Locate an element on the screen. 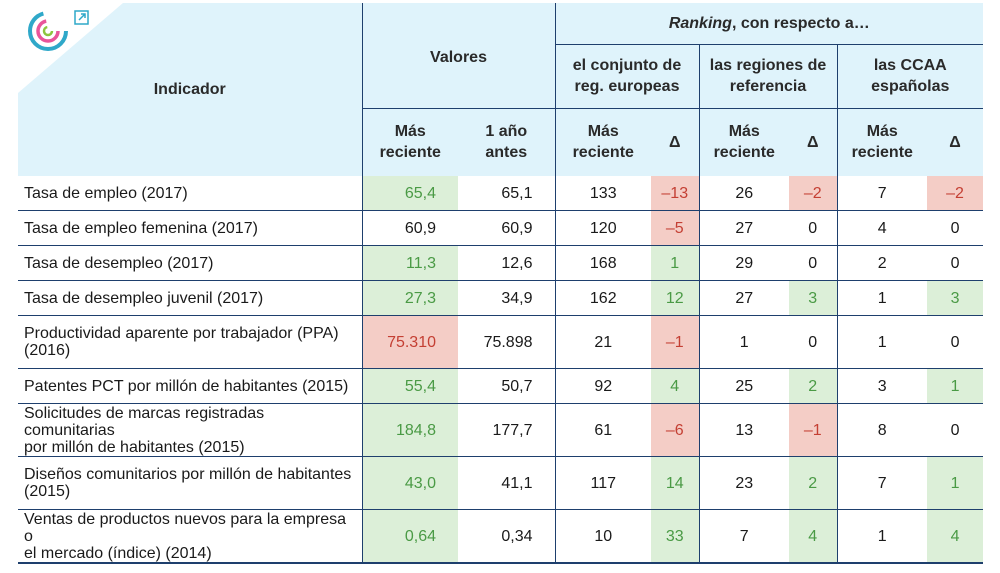  cell-eu: 92 is located at coordinates (602, 386).